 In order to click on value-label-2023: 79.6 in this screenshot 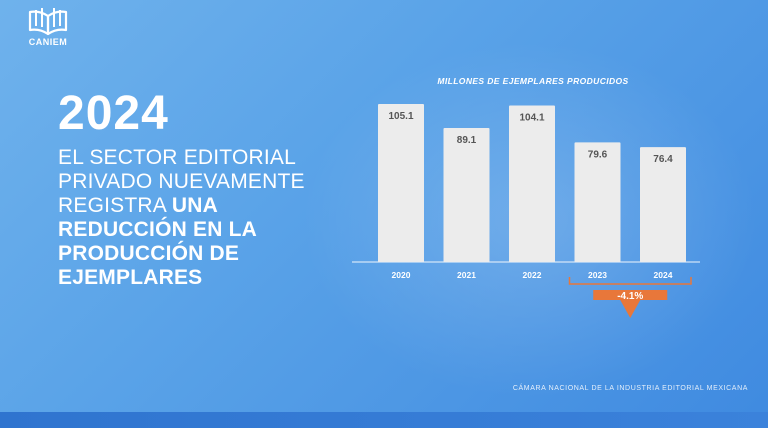, I will do `click(598, 154)`.